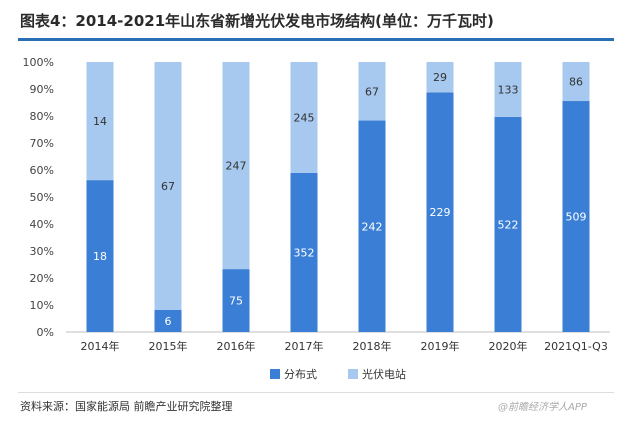 The height and width of the screenshot is (422, 632). What do you see at coordinates (576, 346) in the screenshot?
I see `x-tick-label: 2021Q1-Q3` at bounding box center [576, 346].